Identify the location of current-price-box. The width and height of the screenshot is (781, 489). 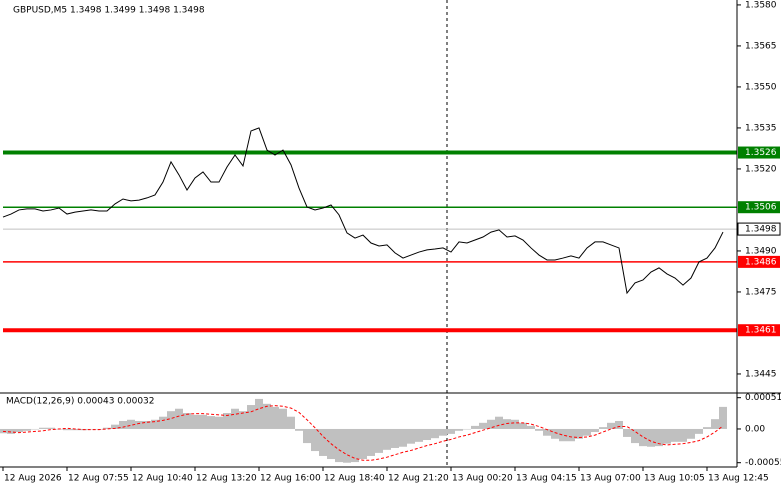
(759, 229).